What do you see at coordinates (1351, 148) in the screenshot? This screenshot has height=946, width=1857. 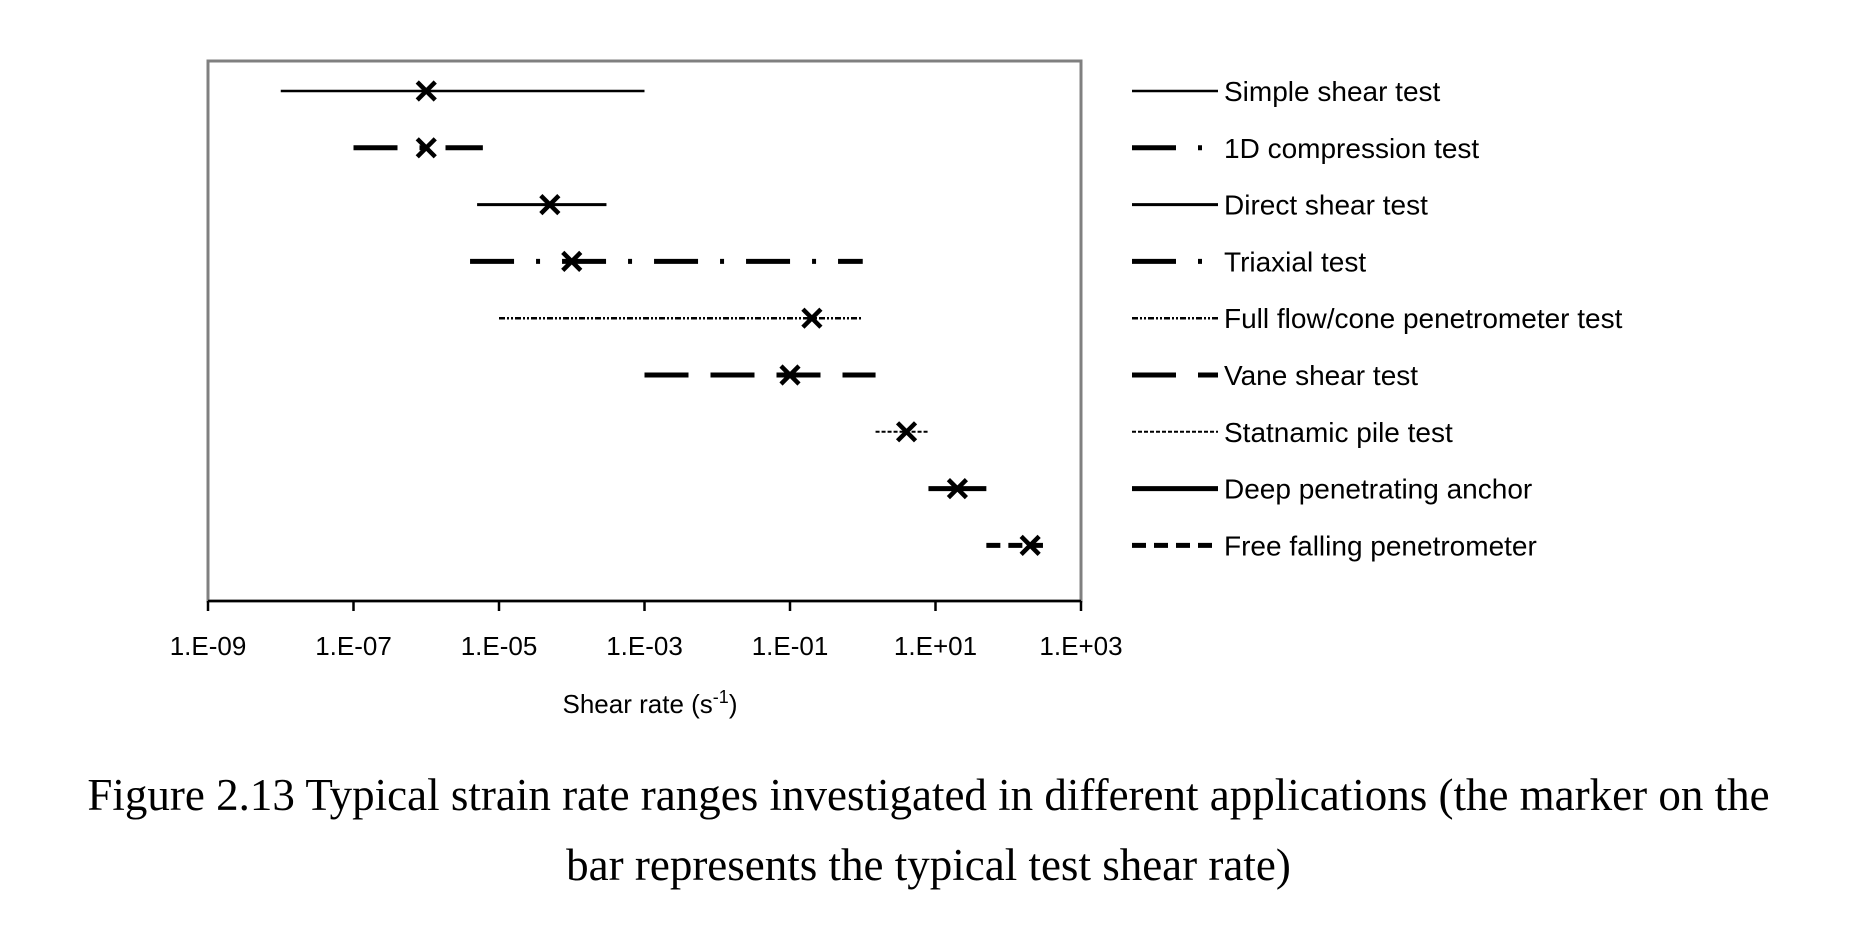 I see `series-2-legend-label: 1D compression test` at bounding box center [1351, 148].